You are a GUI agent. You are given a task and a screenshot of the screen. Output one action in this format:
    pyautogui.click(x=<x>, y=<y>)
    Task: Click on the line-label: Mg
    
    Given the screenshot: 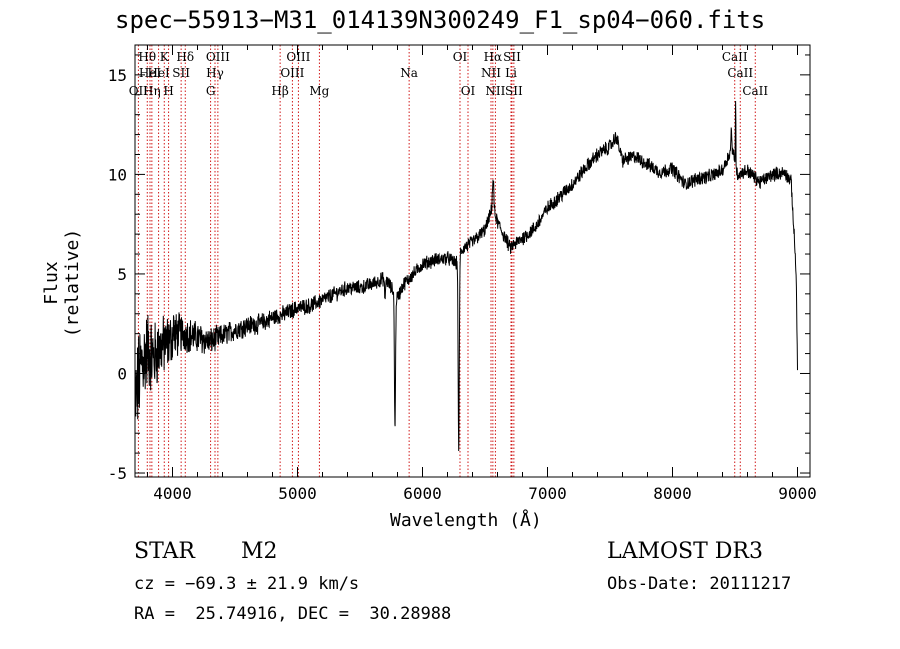 What is the action you would take?
    pyautogui.click(x=319, y=91)
    